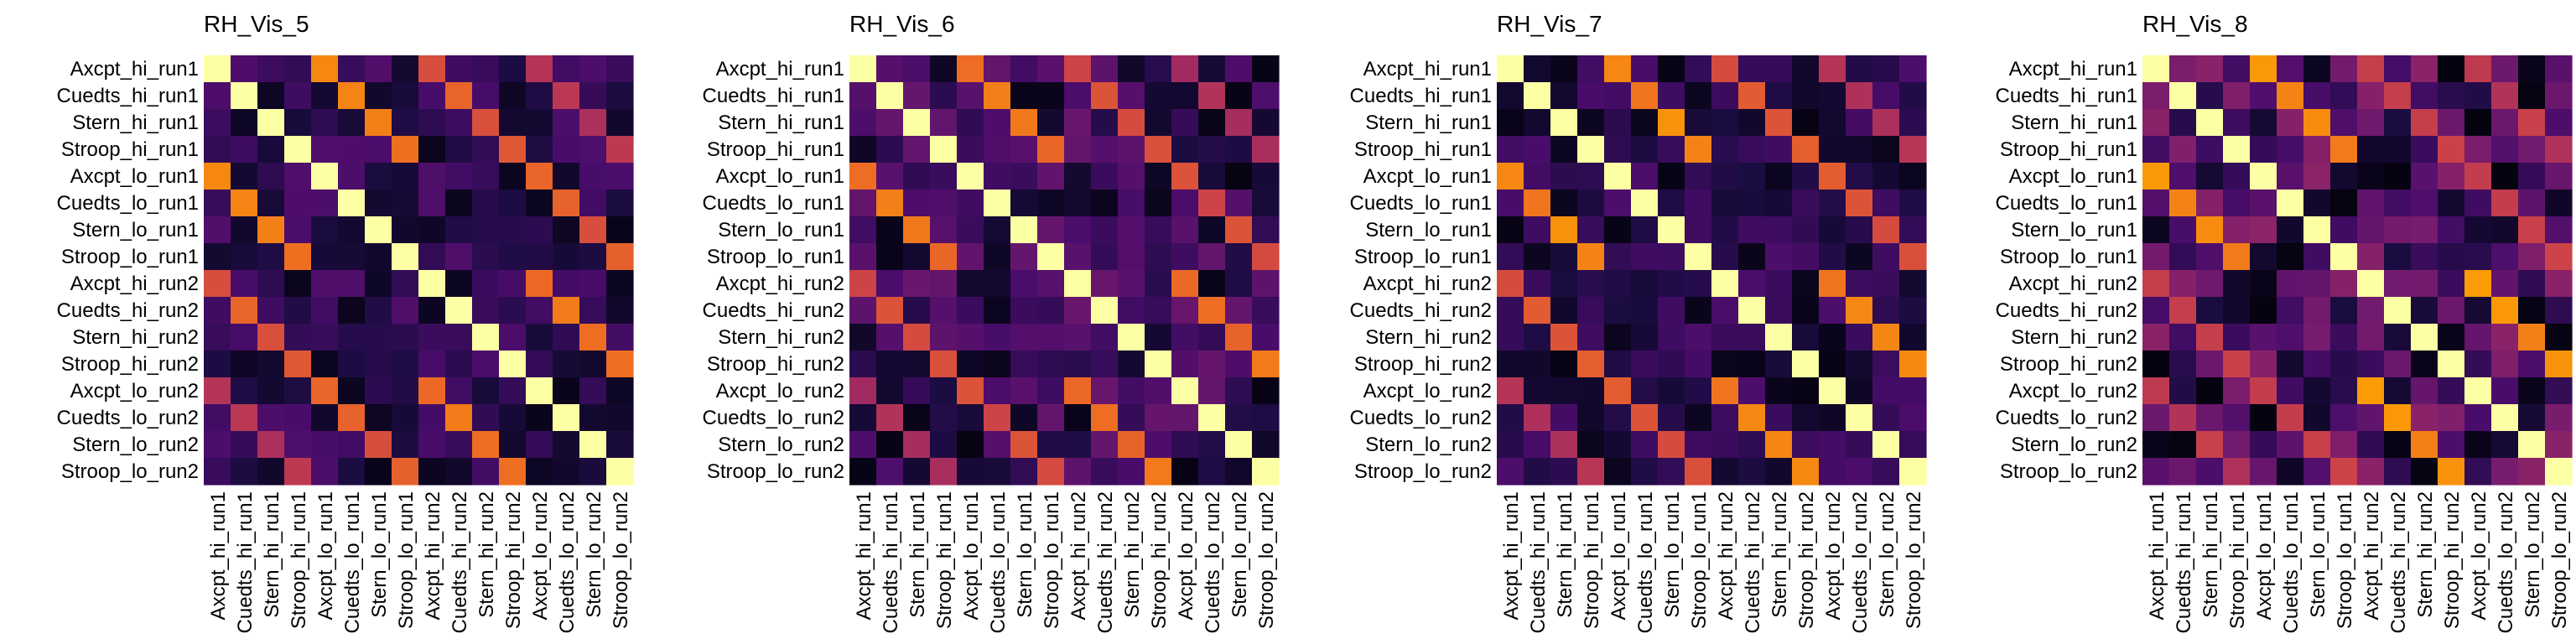 This screenshot has height=644, width=2576. I want to click on x-tick-label: Cuedts_lo_run1, so click(352, 562).